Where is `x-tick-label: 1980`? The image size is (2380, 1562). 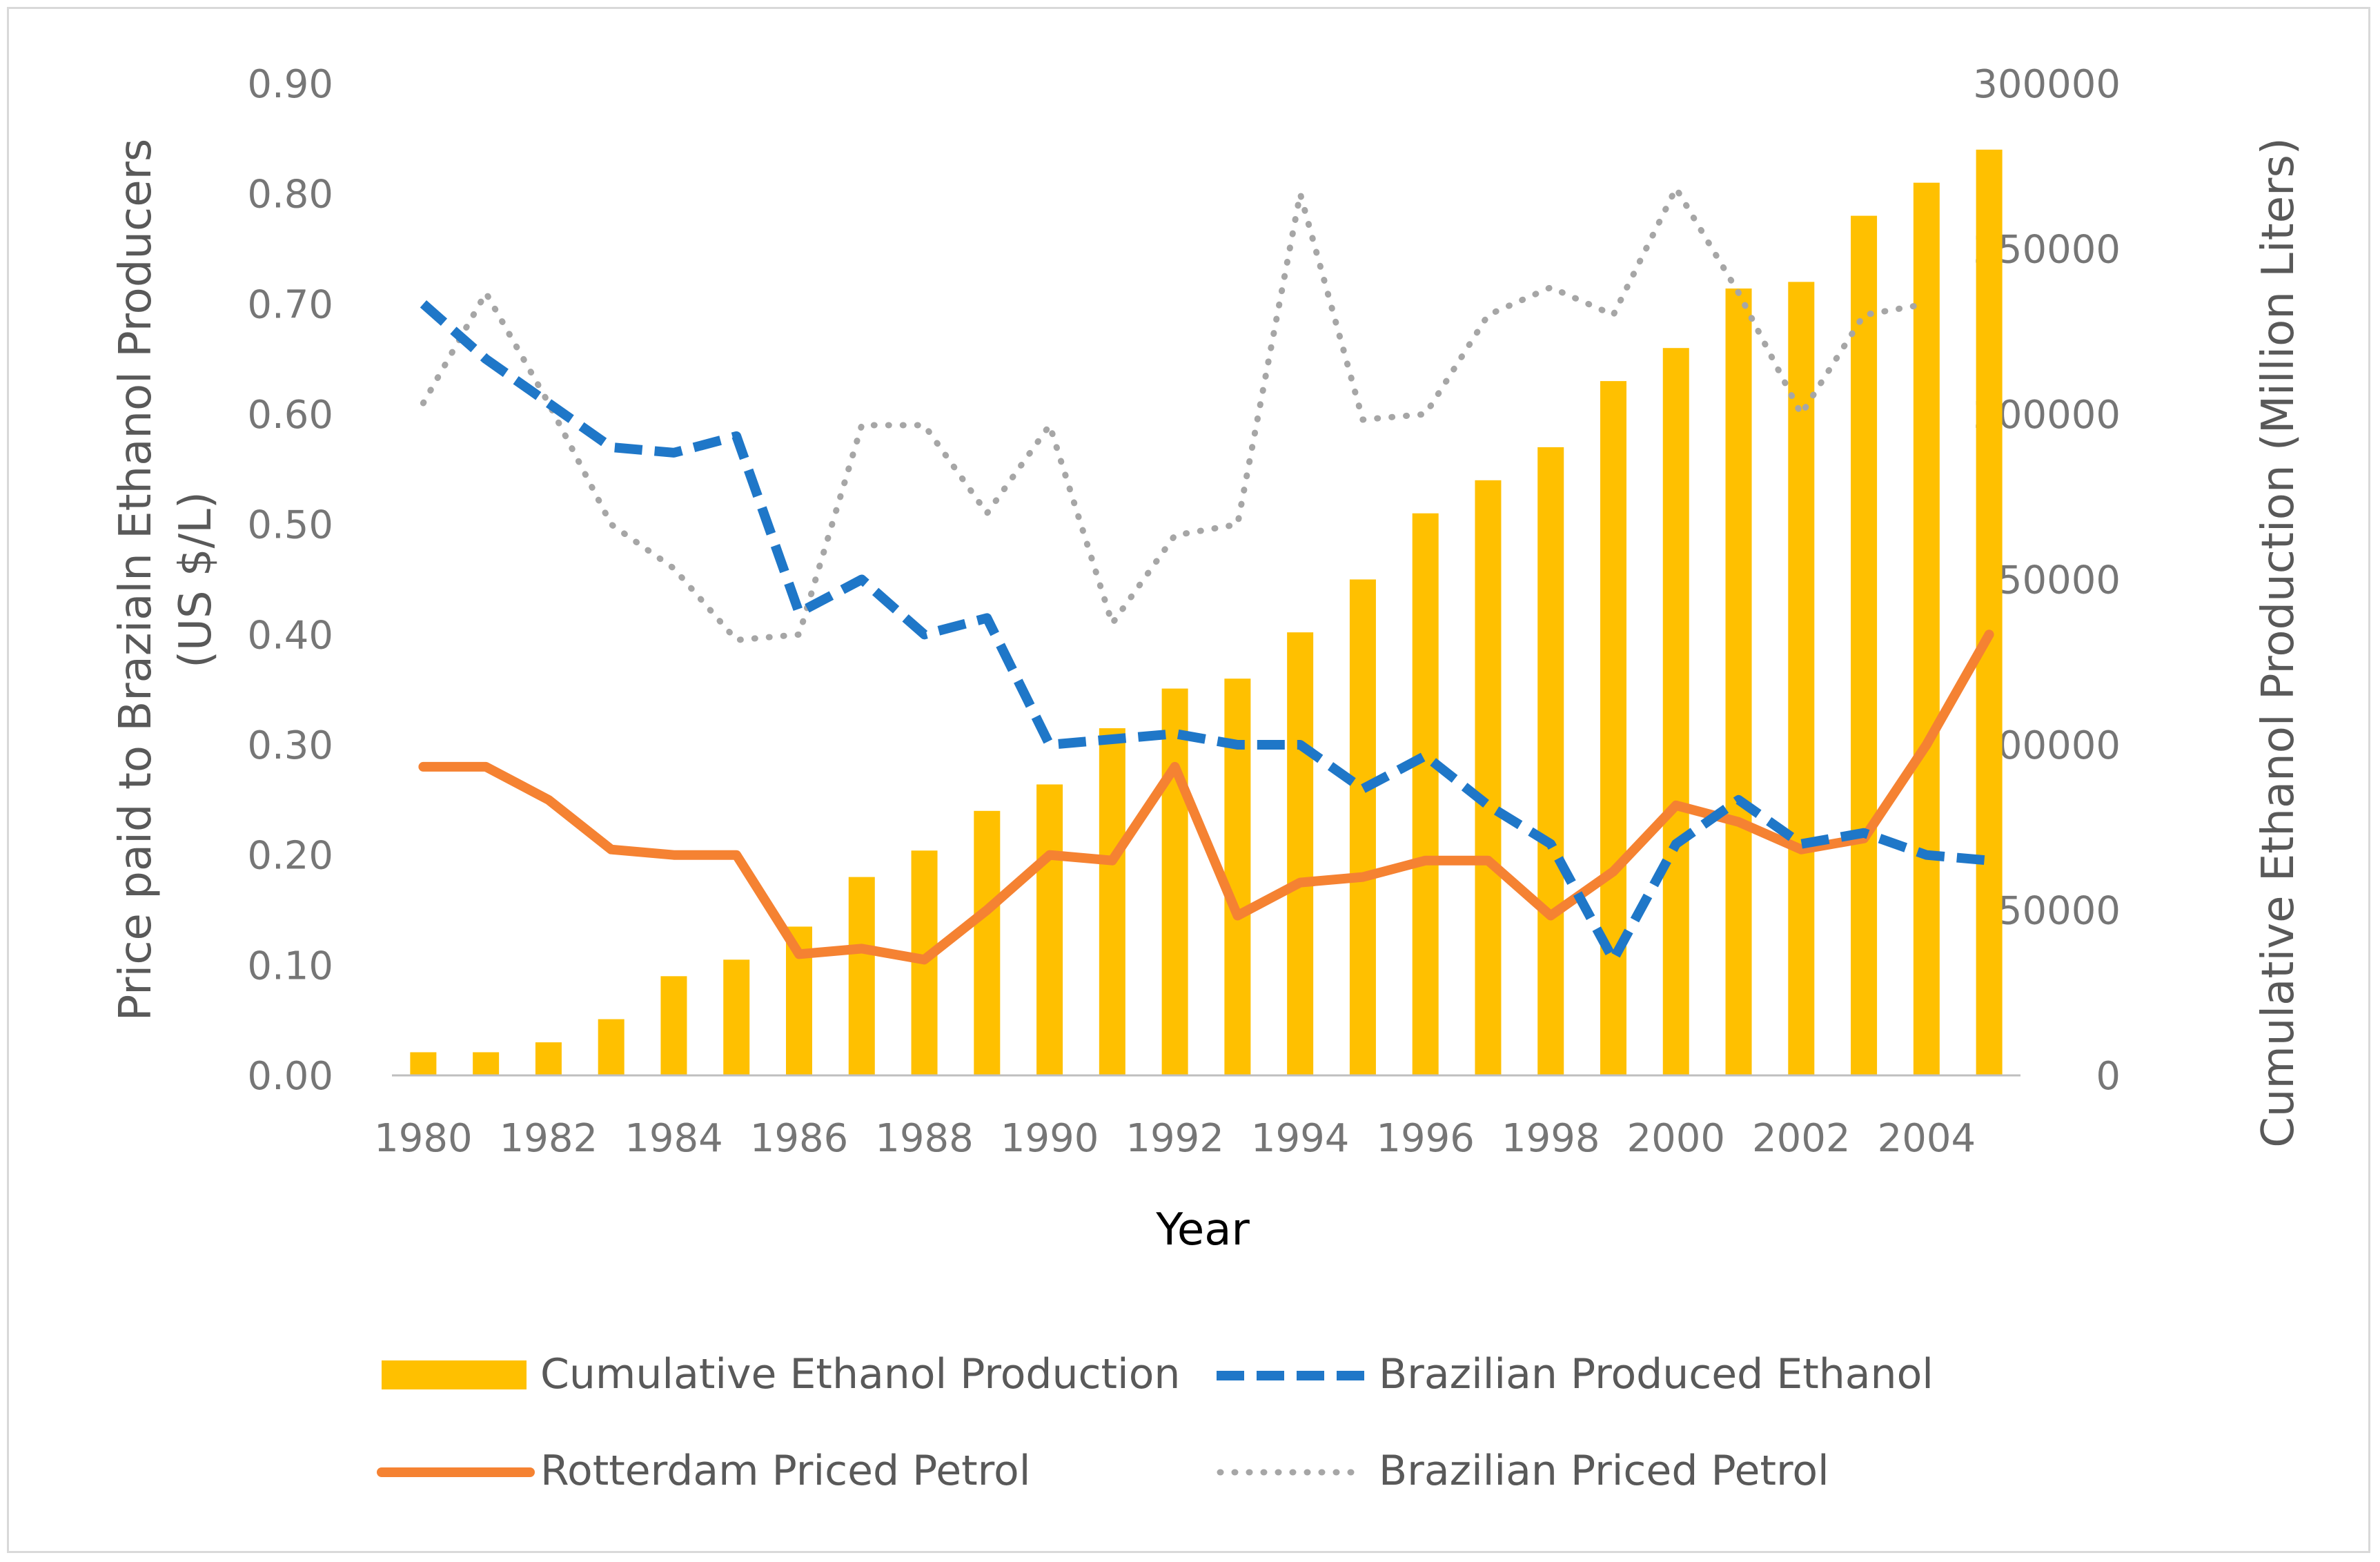 x-tick-label: 1980 is located at coordinates (423, 1138).